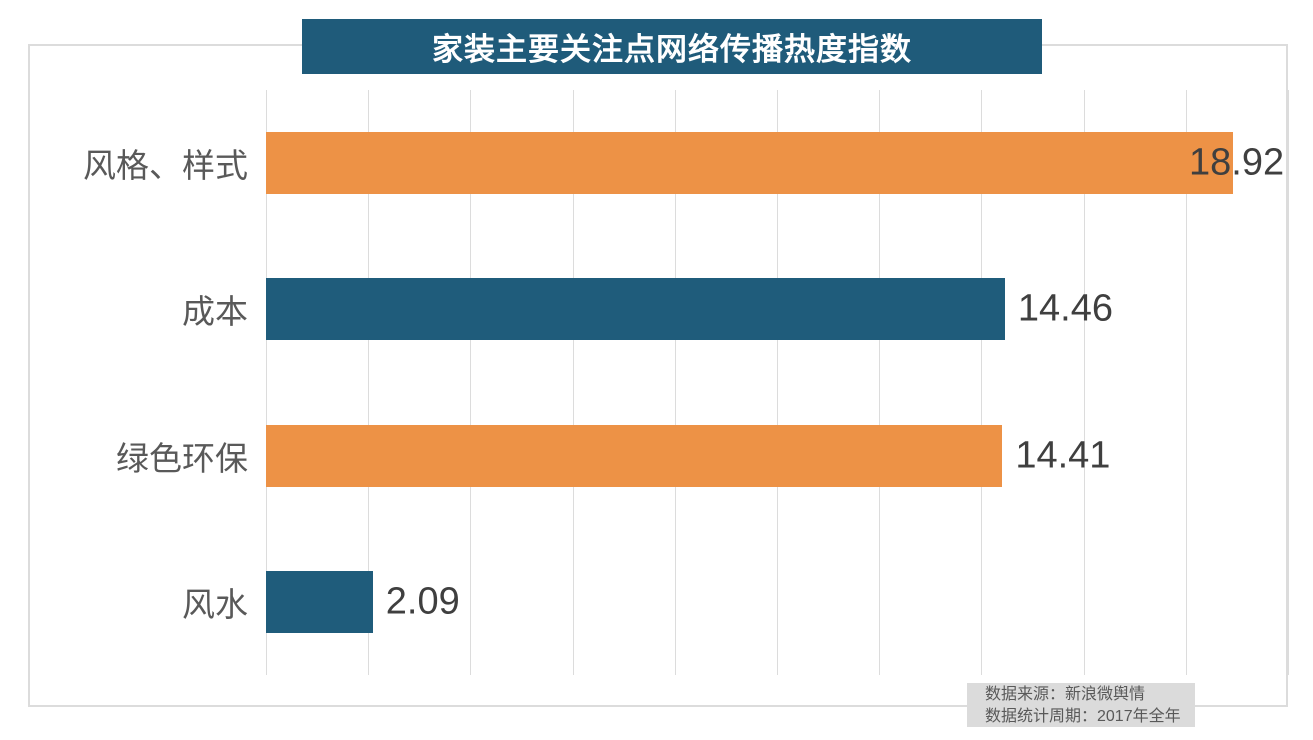 The width and height of the screenshot is (1313, 740). Describe the element at coordinates (165, 166) in the screenshot. I see `category-label: 风格、样式` at that location.